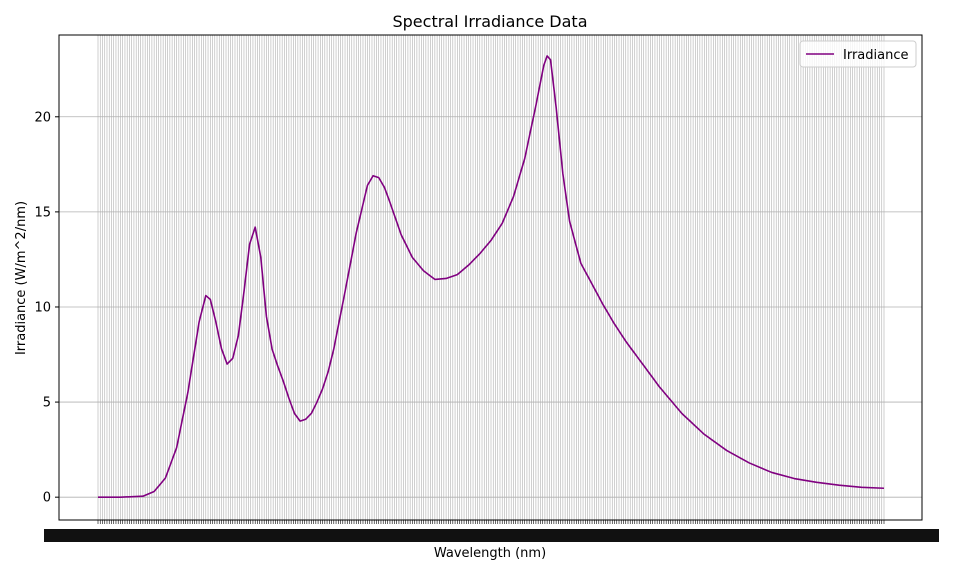 The height and width of the screenshot is (576, 960). What do you see at coordinates (47, 498) in the screenshot?
I see `y-tick-label: 0` at bounding box center [47, 498].